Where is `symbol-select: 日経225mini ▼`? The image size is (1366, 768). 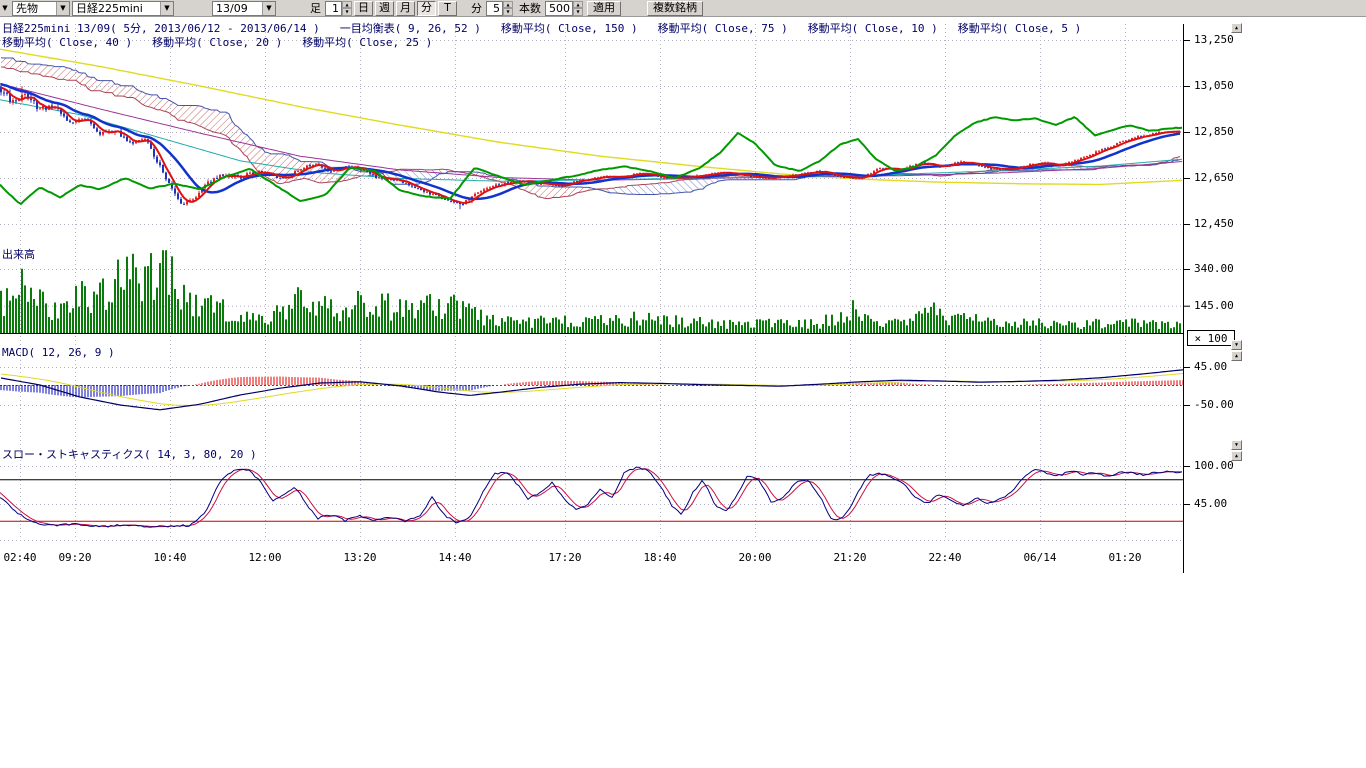
symbol-select: 日経225mini ▼ is located at coordinates (123, 8).